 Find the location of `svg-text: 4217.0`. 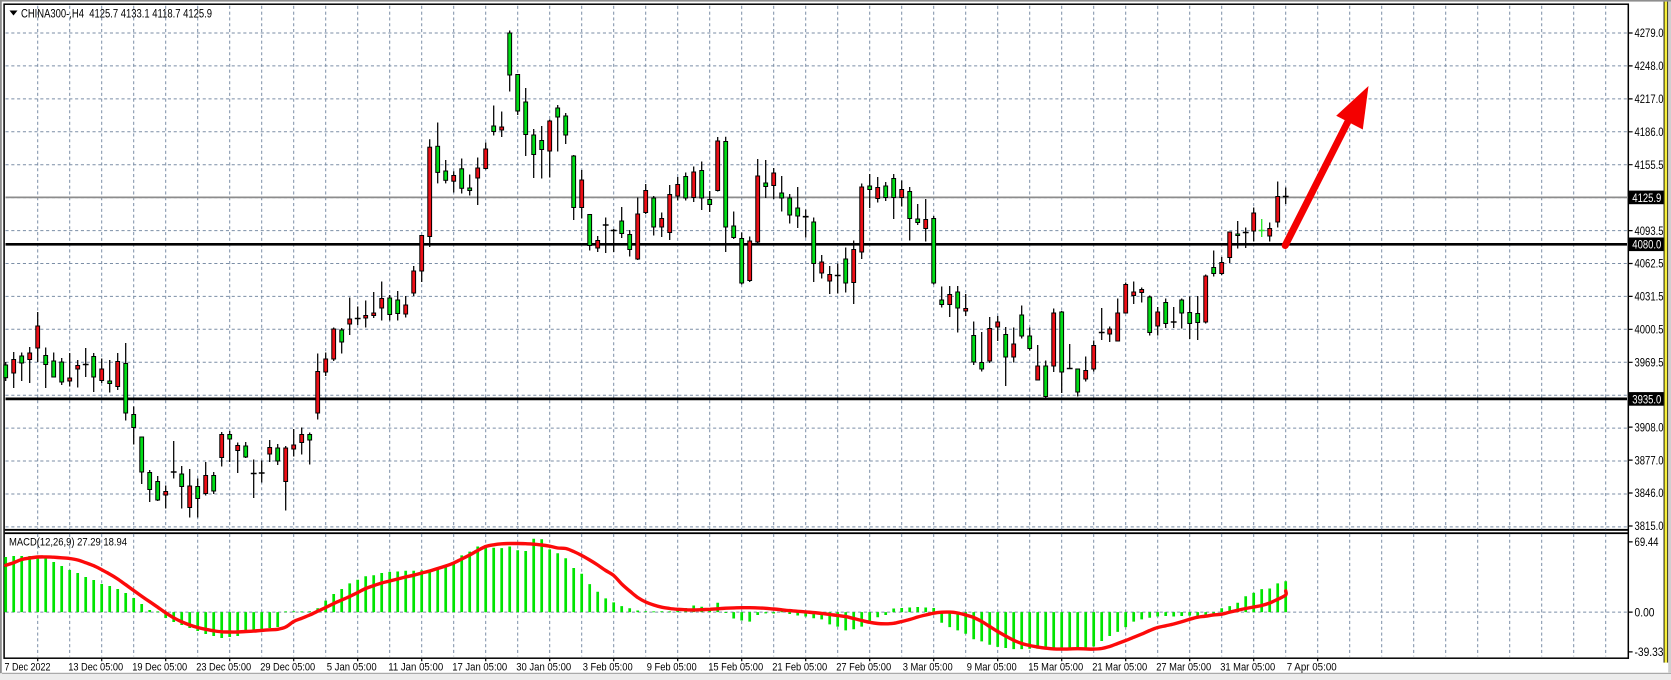

svg-text: 4217.0 is located at coordinates (1649, 99).